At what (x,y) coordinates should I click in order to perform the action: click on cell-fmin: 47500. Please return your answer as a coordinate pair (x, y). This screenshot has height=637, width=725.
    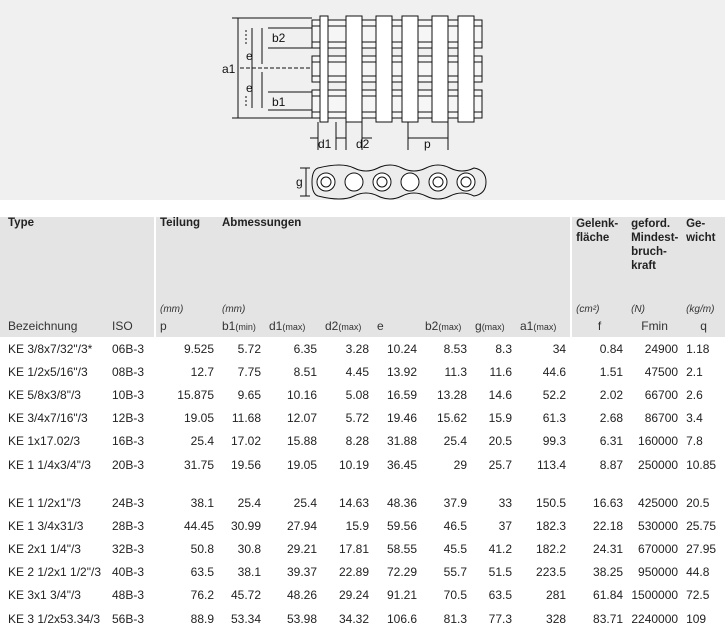
    Looking at the image, I should click on (661, 371).